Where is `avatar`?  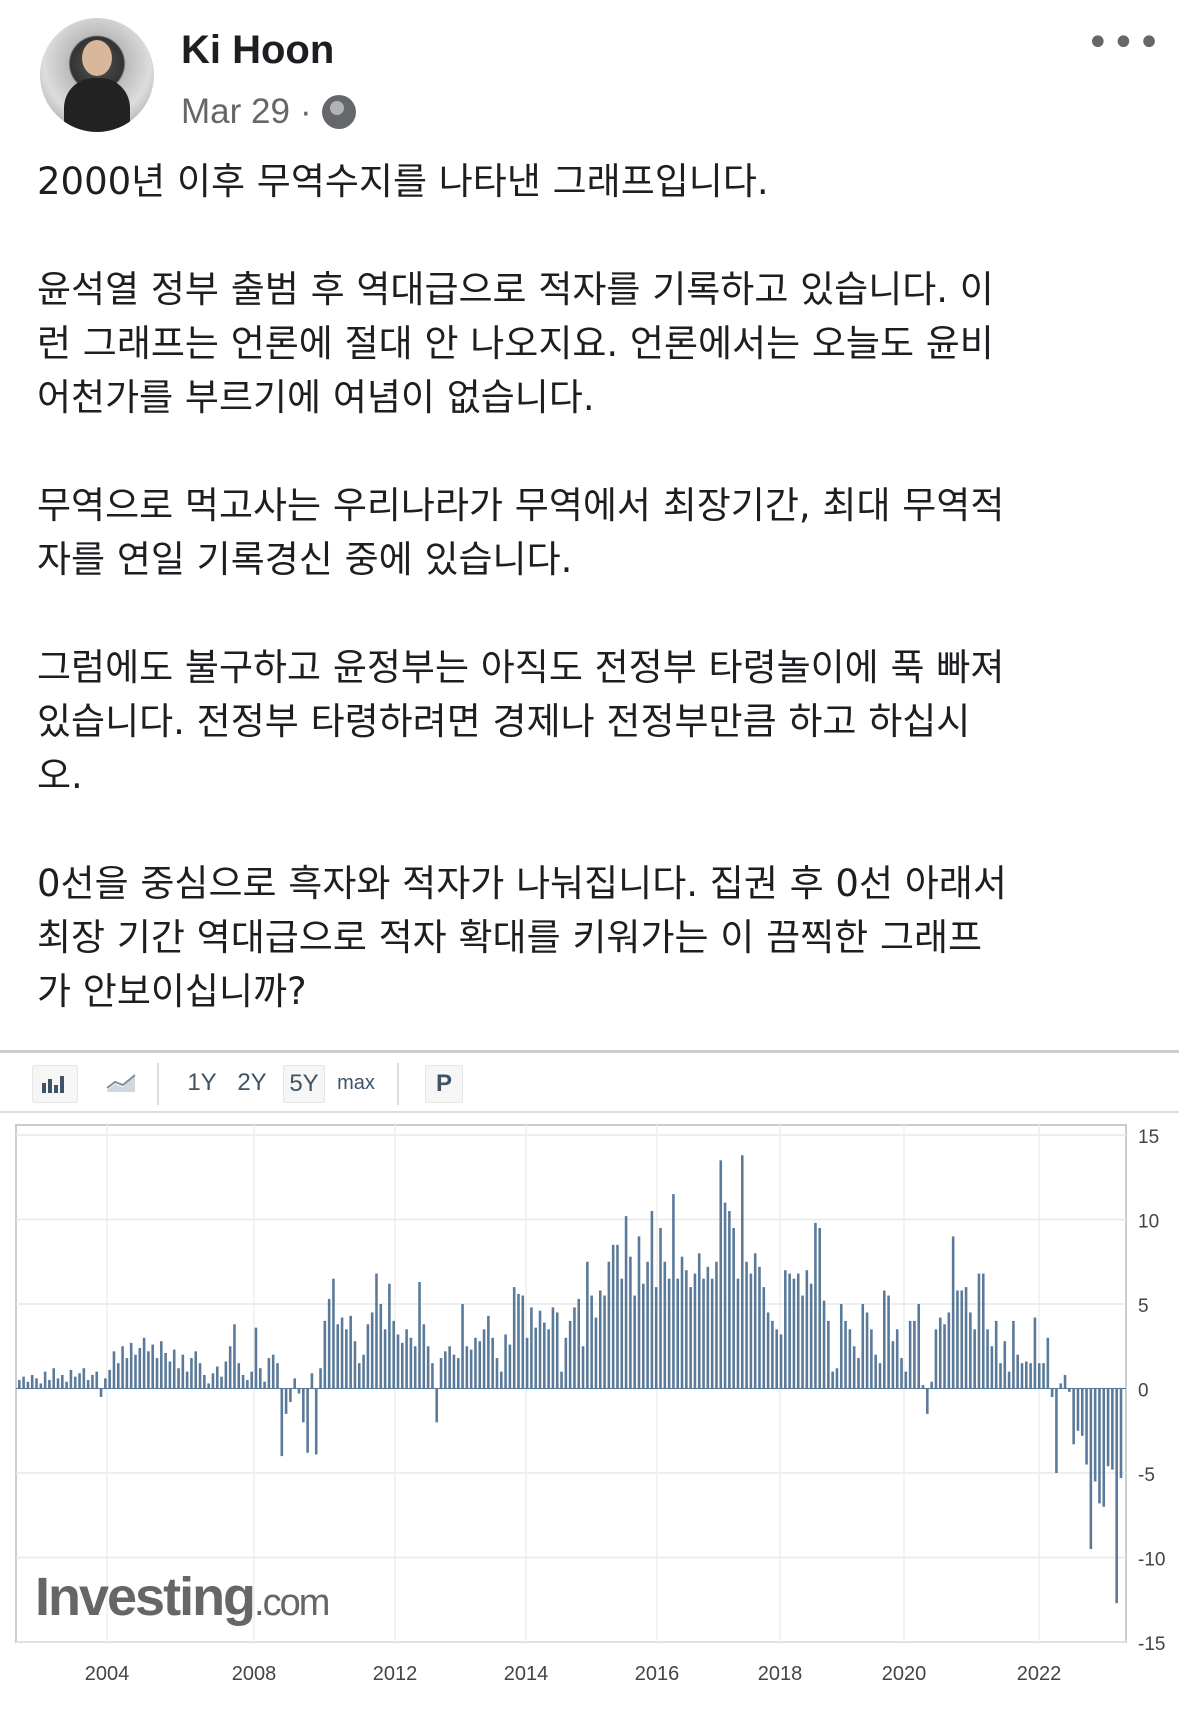
avatar is located at coordinates (97, 75).